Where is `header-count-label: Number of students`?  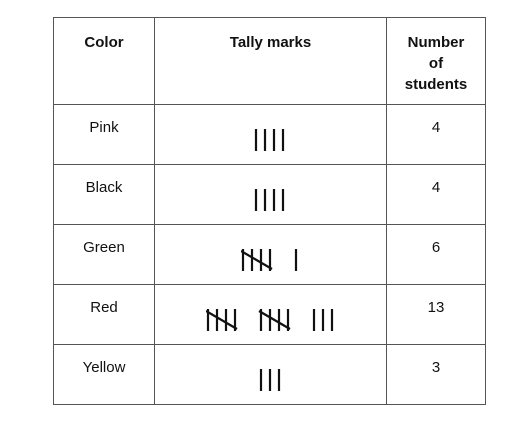 header-count-label: Number of students is located at coordinates (436, 56).